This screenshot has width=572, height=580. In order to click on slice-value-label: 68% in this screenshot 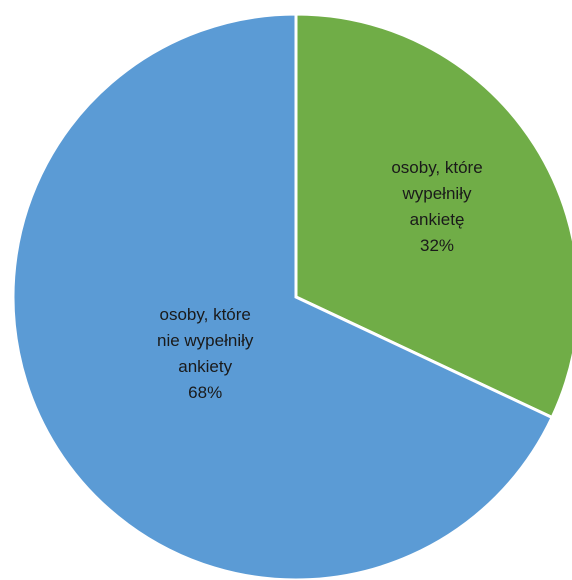, I will do `click(205, 392)`.